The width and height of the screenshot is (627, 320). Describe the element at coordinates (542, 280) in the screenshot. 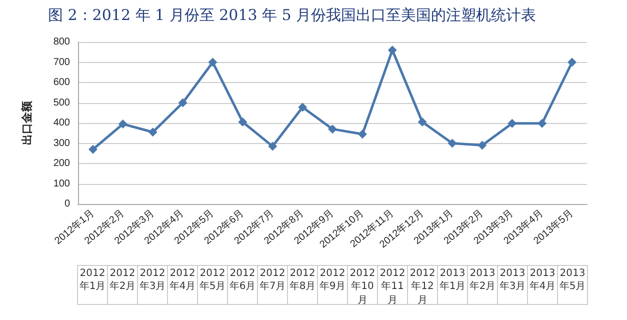

I see `category-label: 2013年4月` at that location.